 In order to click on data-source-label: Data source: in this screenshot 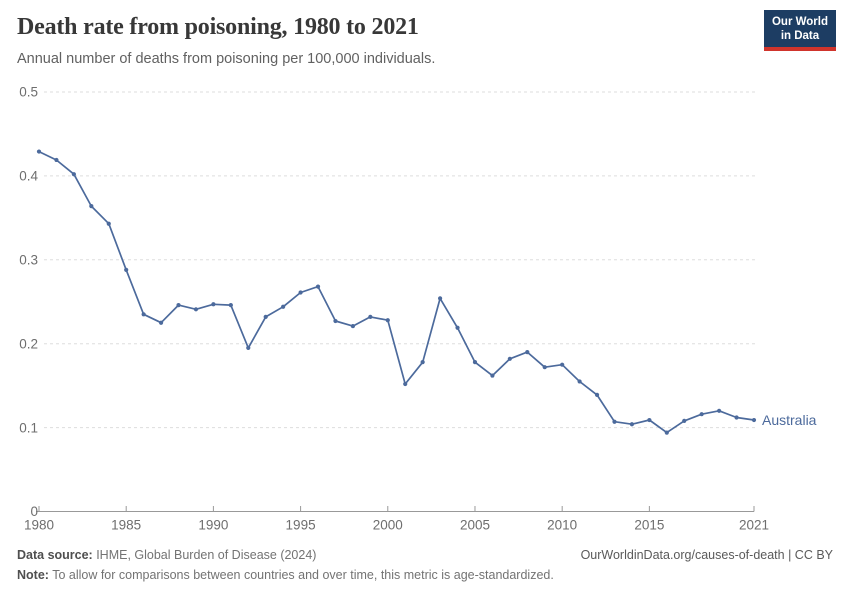, I will do `click(55, 555)`.